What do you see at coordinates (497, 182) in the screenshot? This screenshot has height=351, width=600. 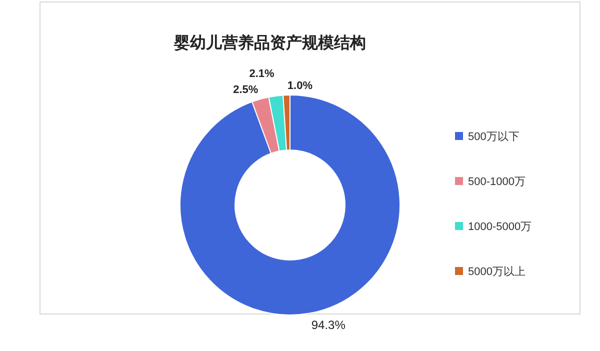 I see `legend-label: 500-1000万` at bounding box center [497, 182].